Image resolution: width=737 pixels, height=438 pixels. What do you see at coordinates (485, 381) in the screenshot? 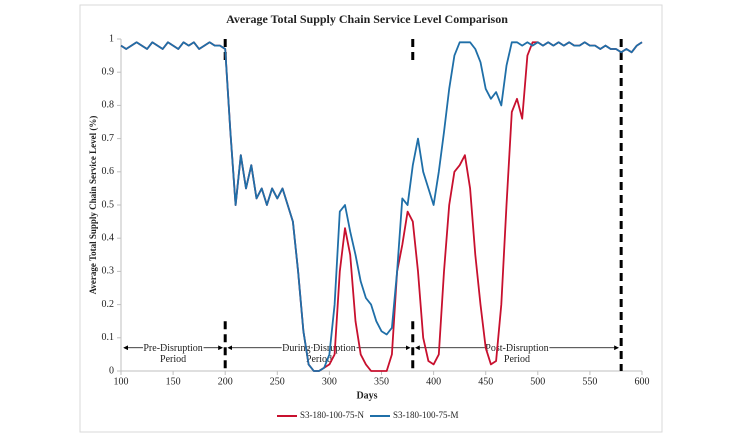
I see `x-tick-label: 450` at bounding box center [485, 381].